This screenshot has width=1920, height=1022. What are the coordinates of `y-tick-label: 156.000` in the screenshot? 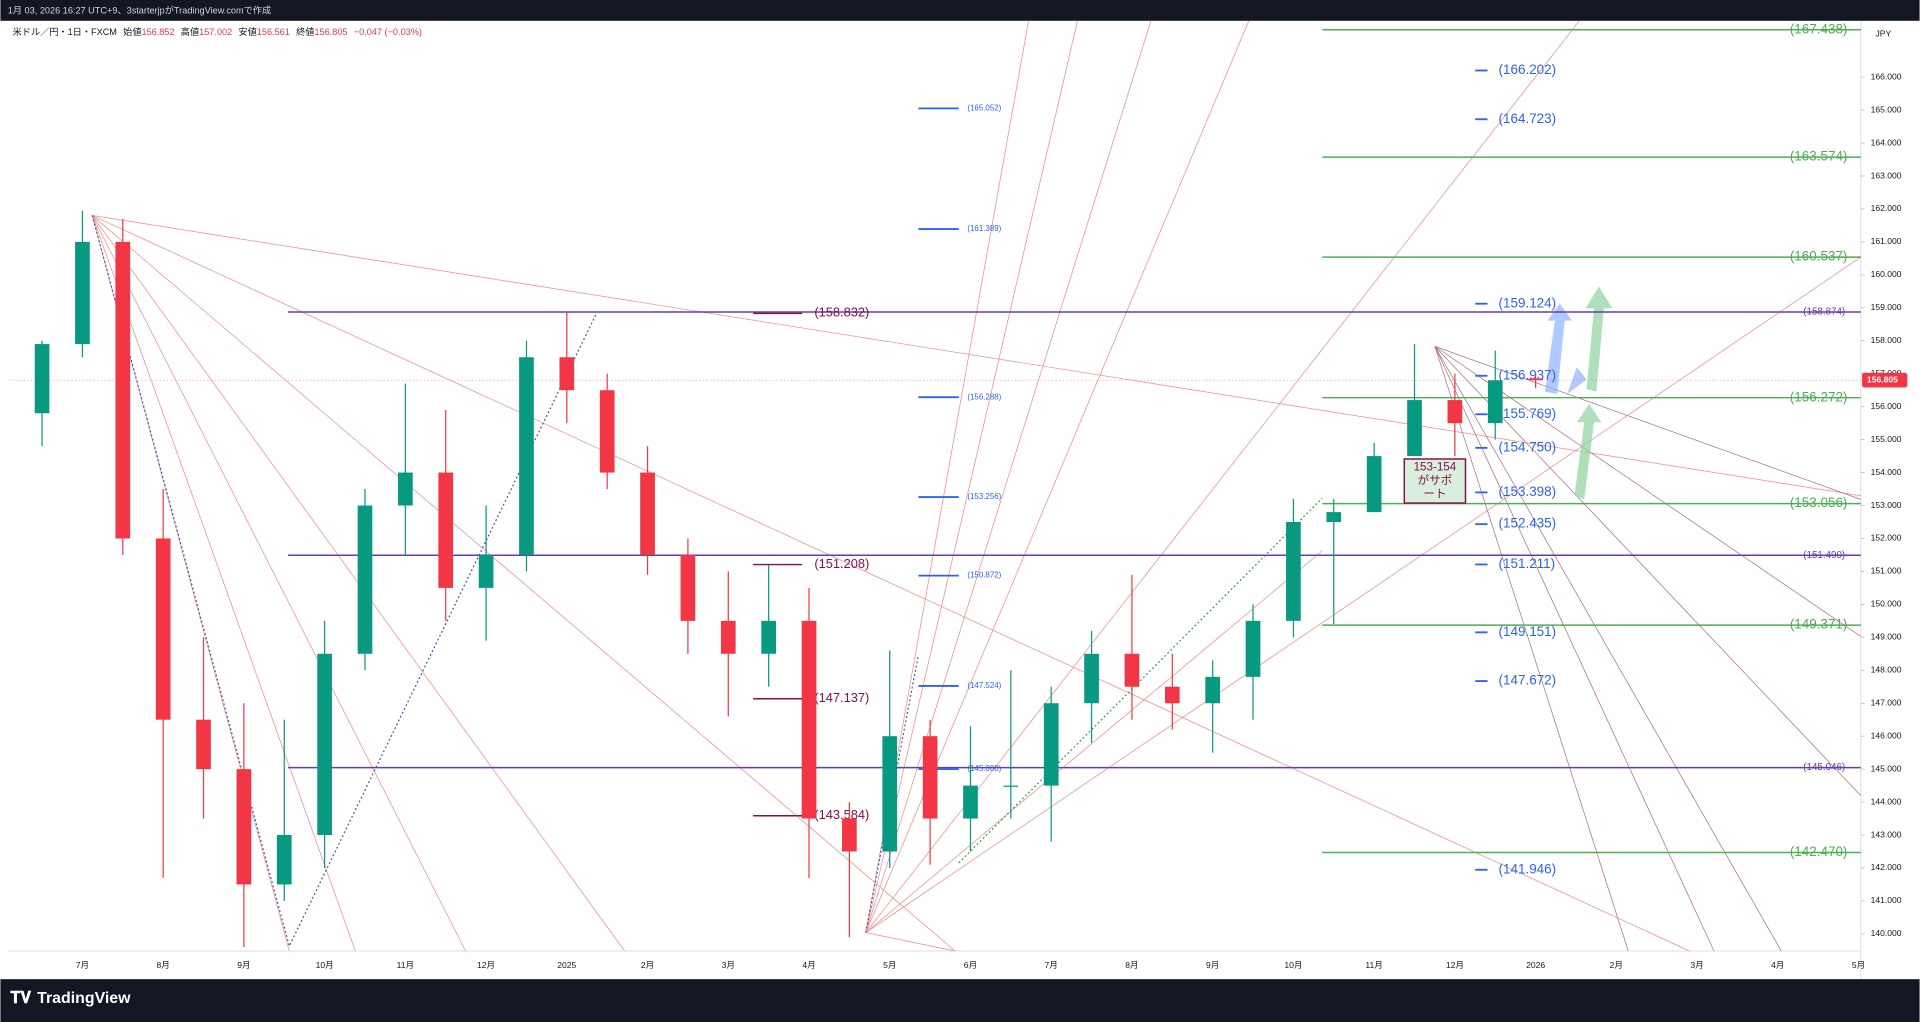 It's located at (1886, 406).